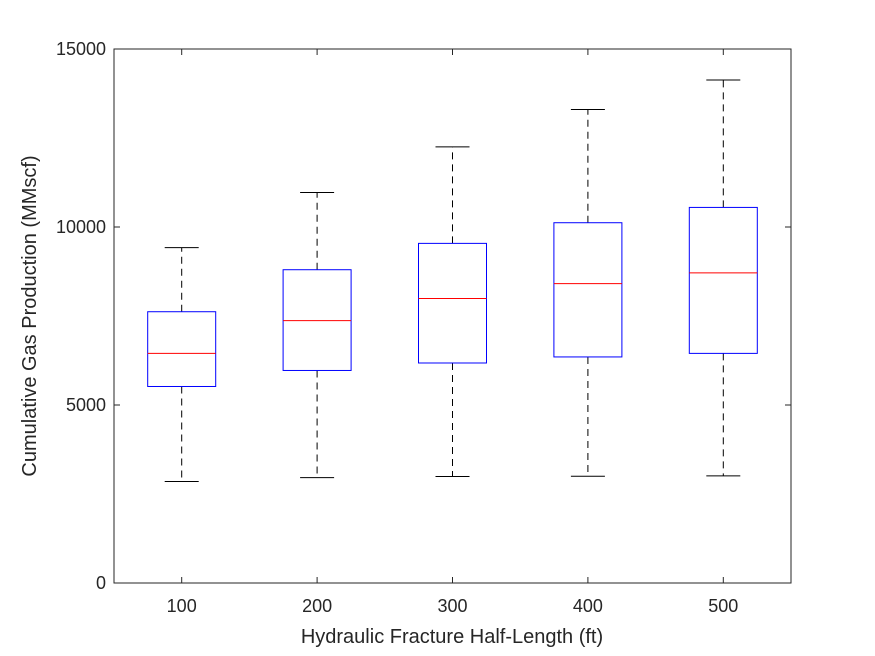  Describe the element at coordinates (182, 606) in the screenshot. I see `x-tick-label: 100` at that location.